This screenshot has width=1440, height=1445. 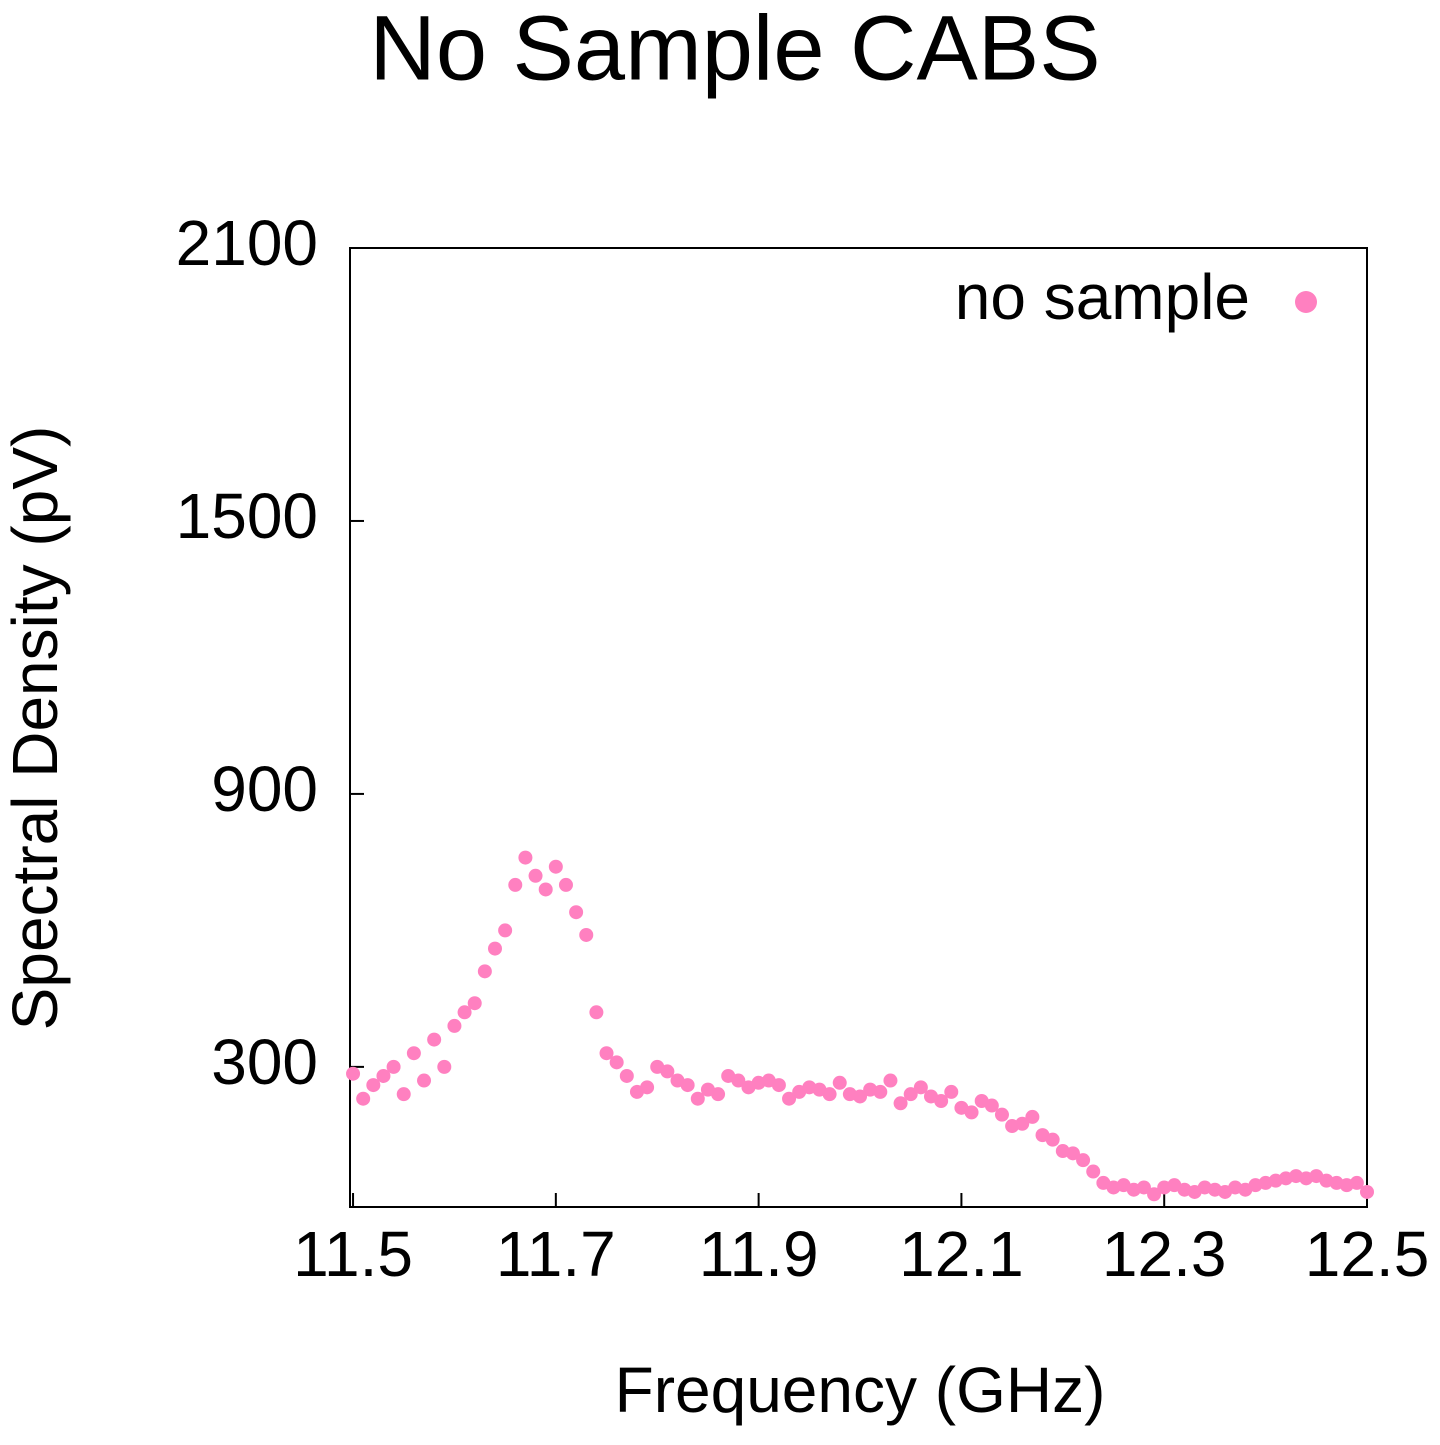 I want to click on legend-marker, so click(x=1306, y=302).